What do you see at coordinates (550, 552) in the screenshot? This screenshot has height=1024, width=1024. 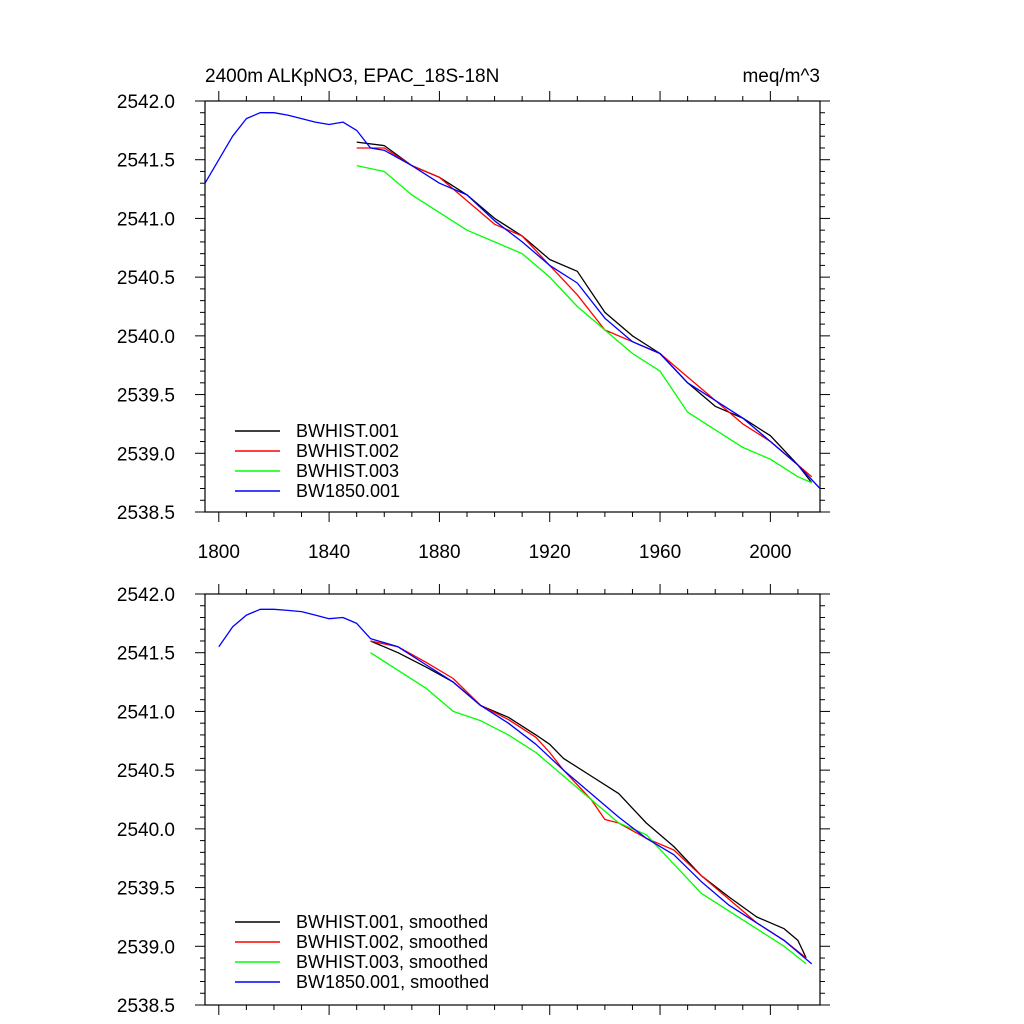 I see `x-tick-label: 1920` at bounding box center [550, 552].